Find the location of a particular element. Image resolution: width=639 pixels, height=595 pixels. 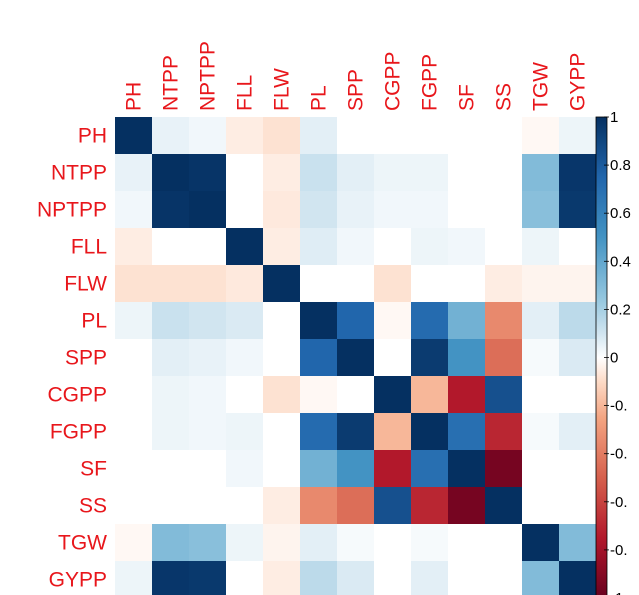

heatmap-cell-gypp-cgpp is located at coordinates (393, 578).